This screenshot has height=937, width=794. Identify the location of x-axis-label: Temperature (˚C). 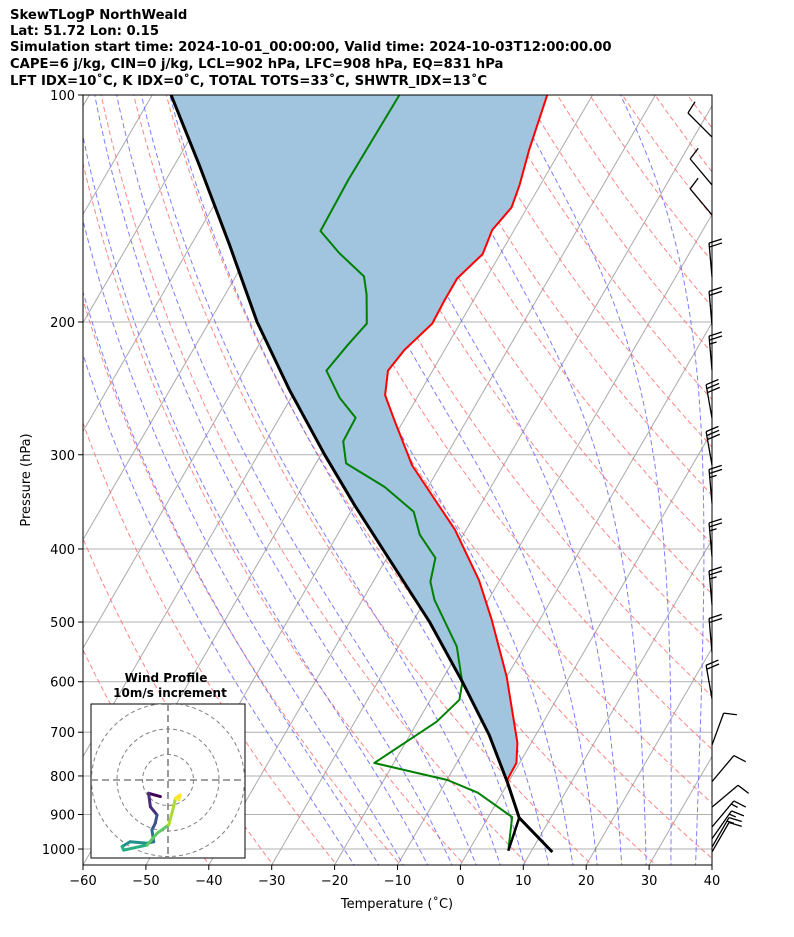
(396, 904).